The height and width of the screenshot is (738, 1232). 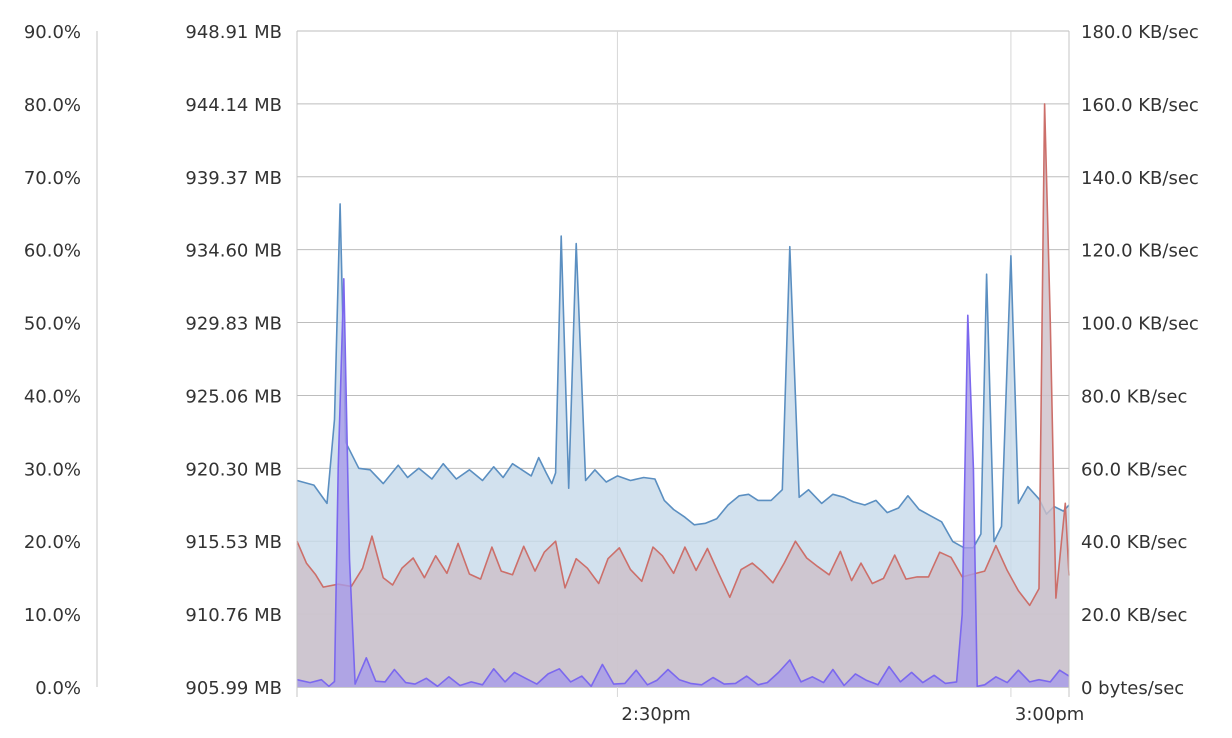 What do you see at coordinates (1140, 32) in the screenshot?
I see `network-axis-tick-label: 180.0 KB/sec` at bounding box center [1140, 32].